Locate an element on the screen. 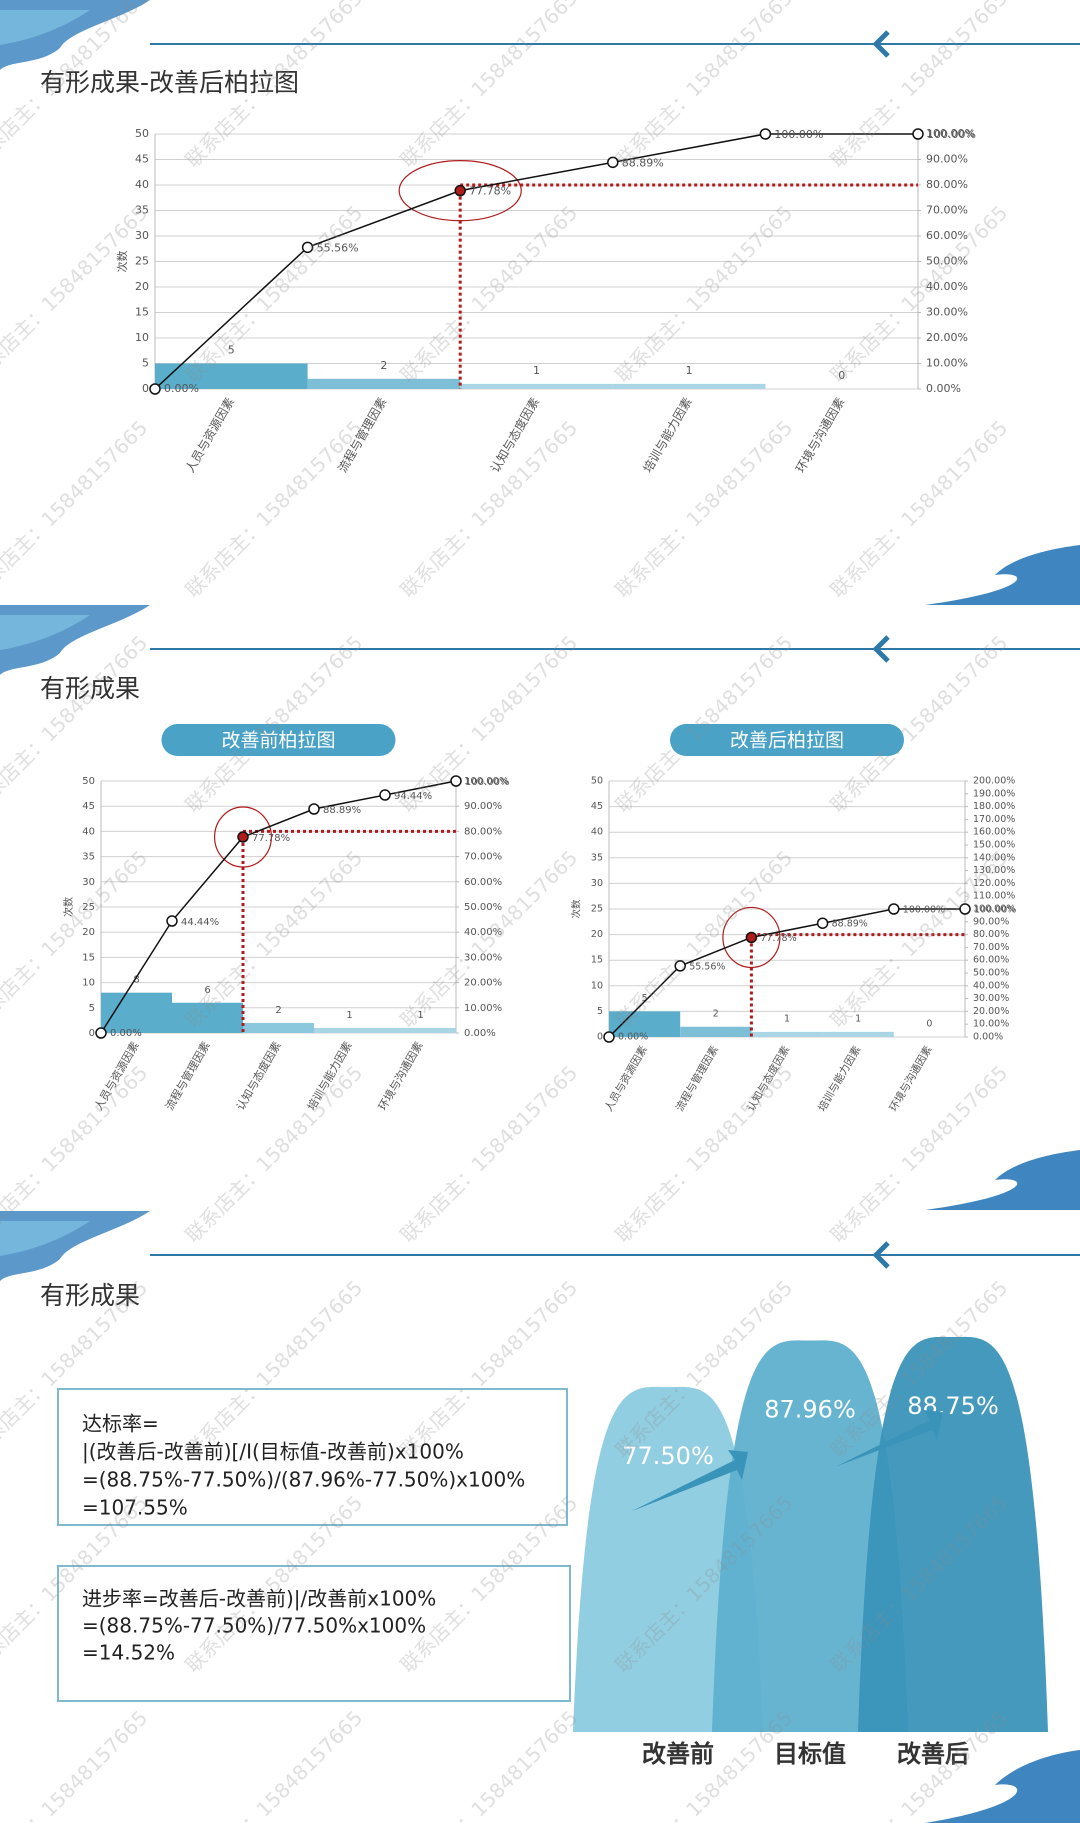 The height and width of the screenshot is (1823, 1080). formula-line: 达标率= is located at coordinates (120, 1424).